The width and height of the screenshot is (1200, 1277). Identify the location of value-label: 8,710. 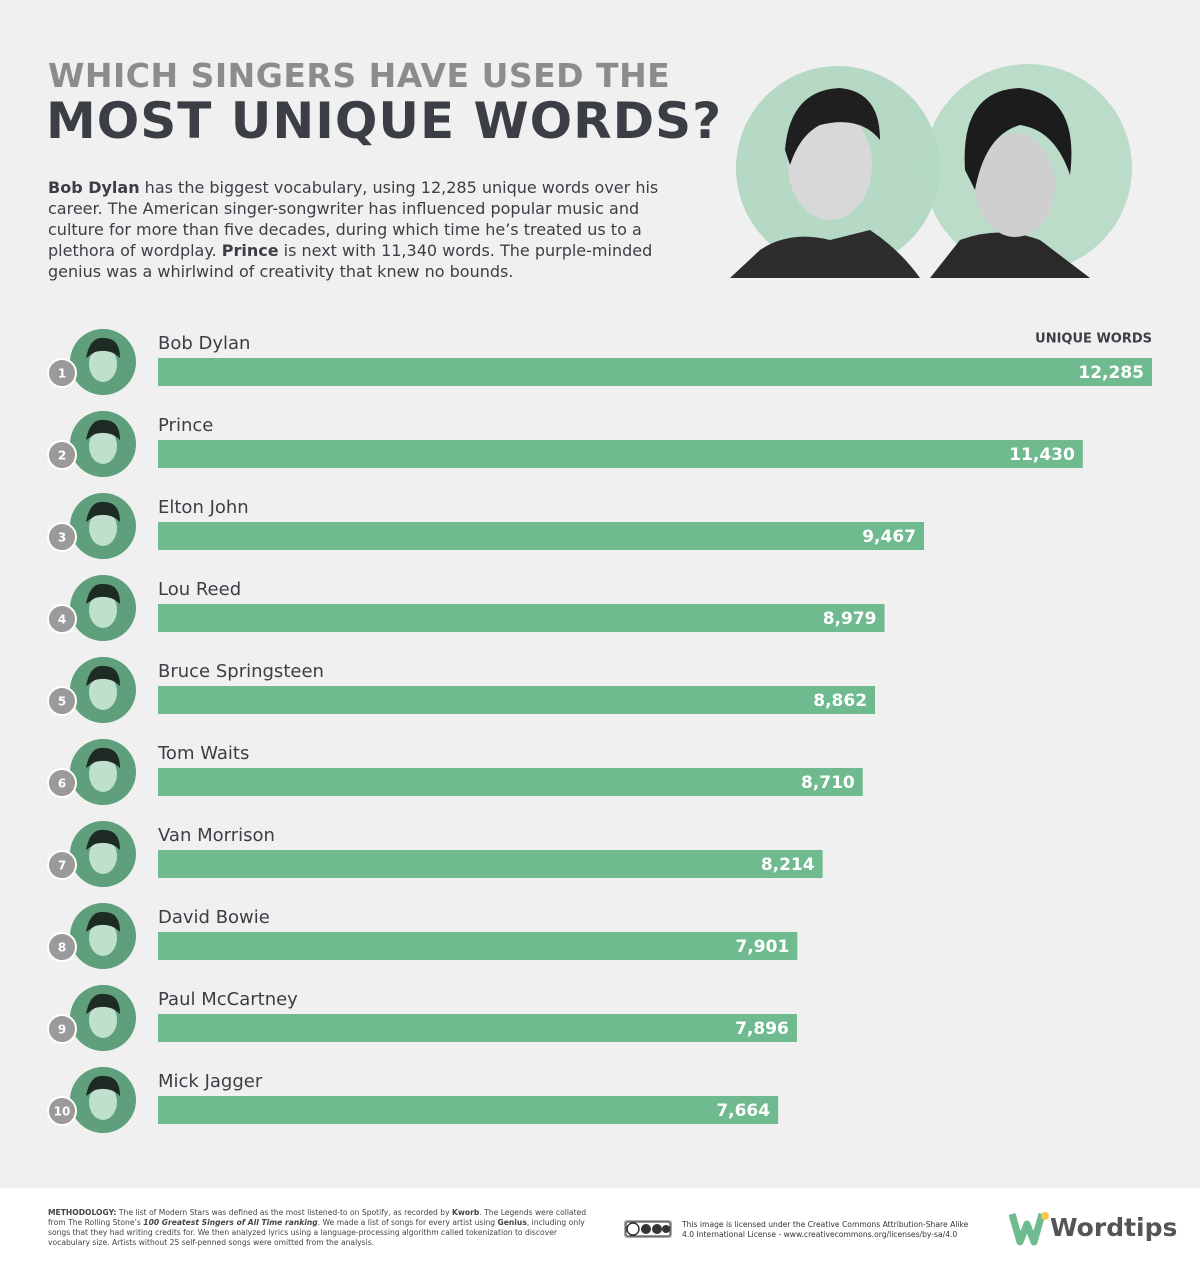
(828, 783).